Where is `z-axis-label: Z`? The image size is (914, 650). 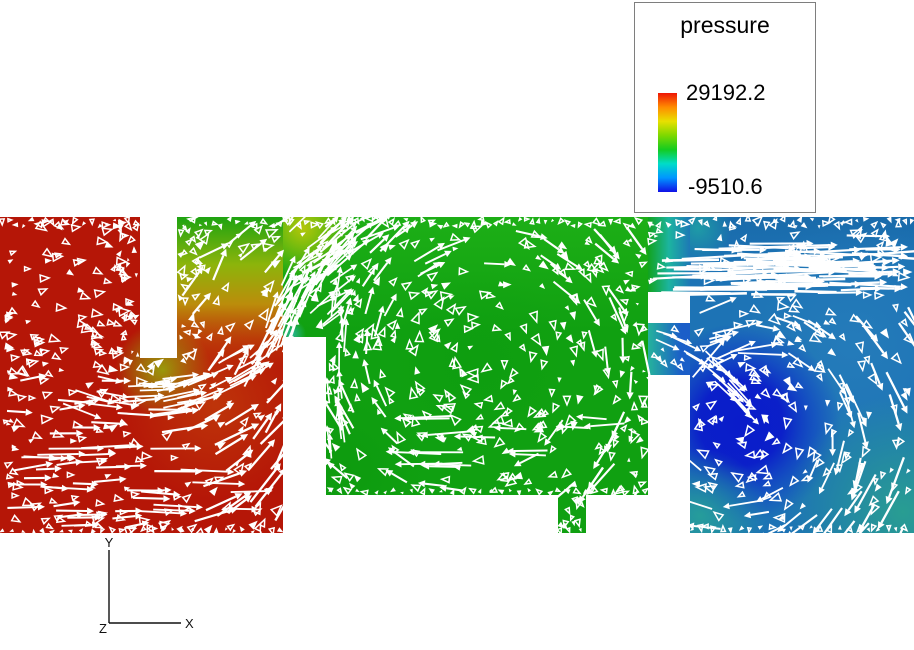 z-axis-label: Z is located at coordinates (103, 628).